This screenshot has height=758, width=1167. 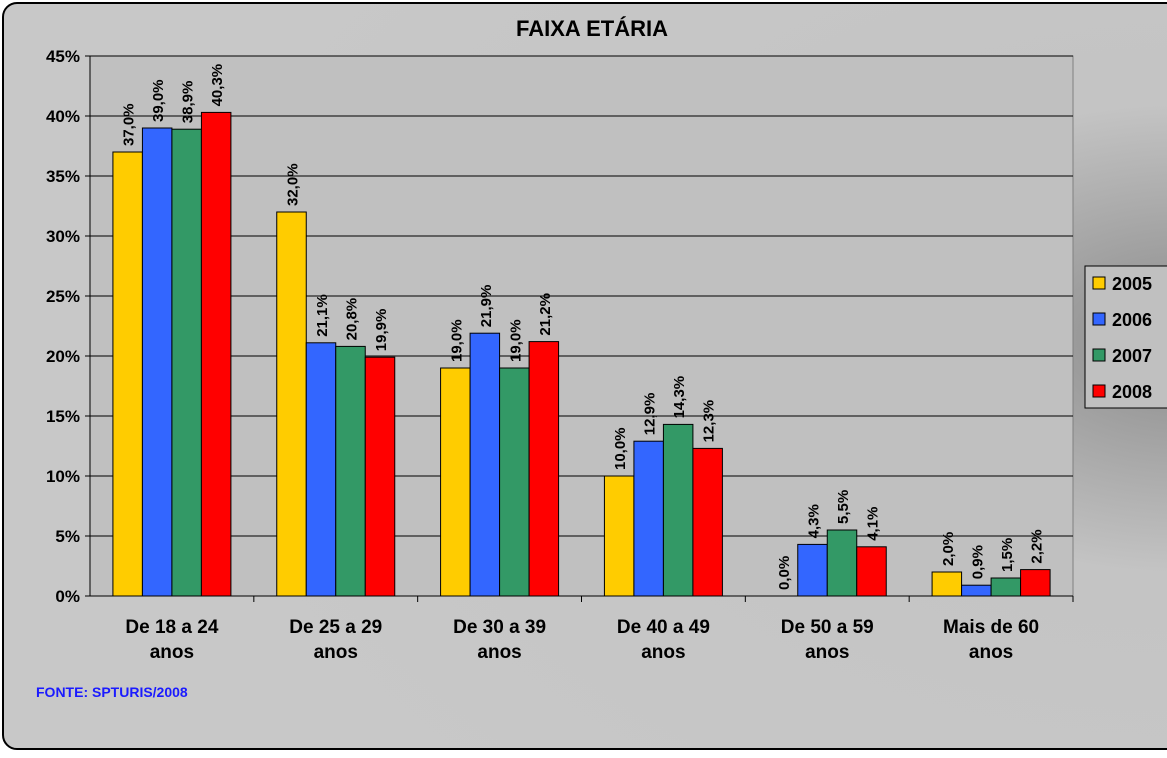 I want to click on y-tick-label: 45%, so click(x=63, y=56).